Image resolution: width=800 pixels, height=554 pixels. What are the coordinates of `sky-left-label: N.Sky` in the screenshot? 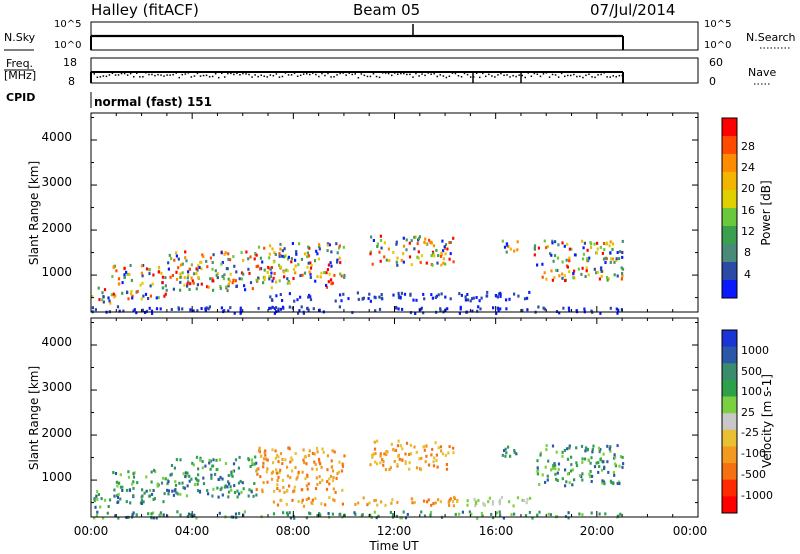 It's located at (20, 37).